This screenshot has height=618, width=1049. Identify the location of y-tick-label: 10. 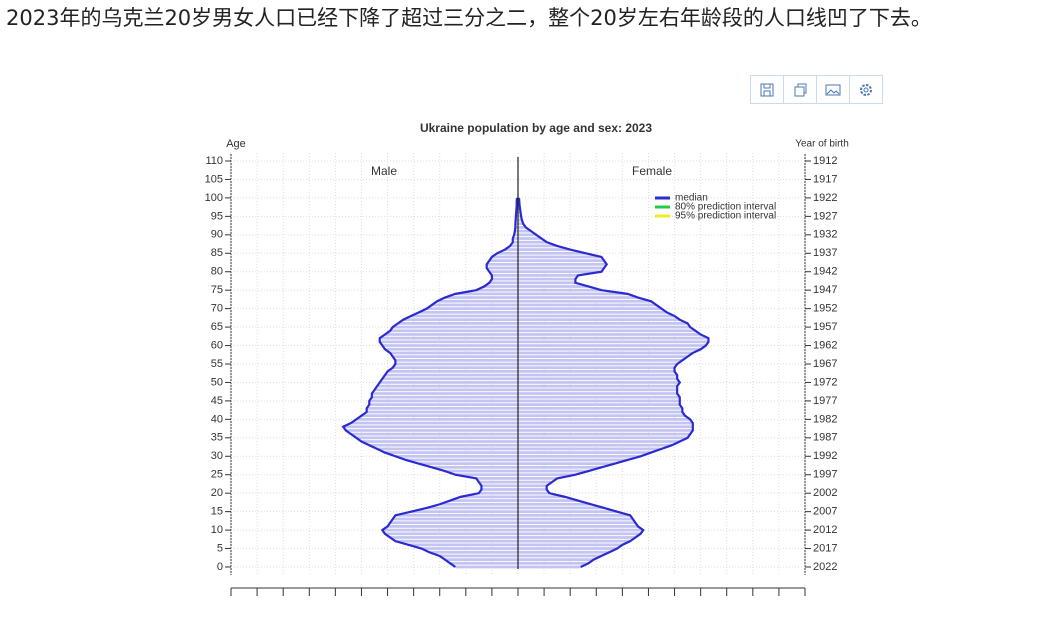
(217, 530).